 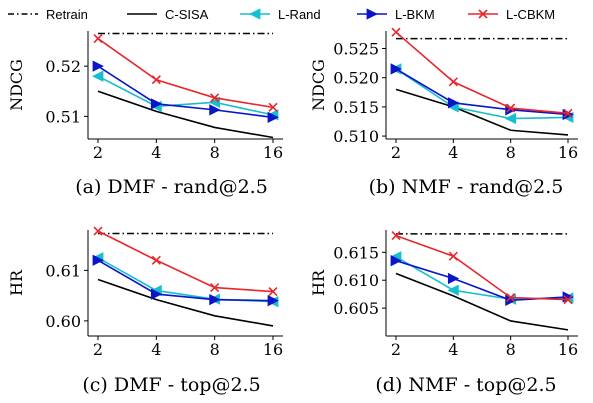 I want to click on legend-marker-l-cbkm, so click(x=483, y=14).